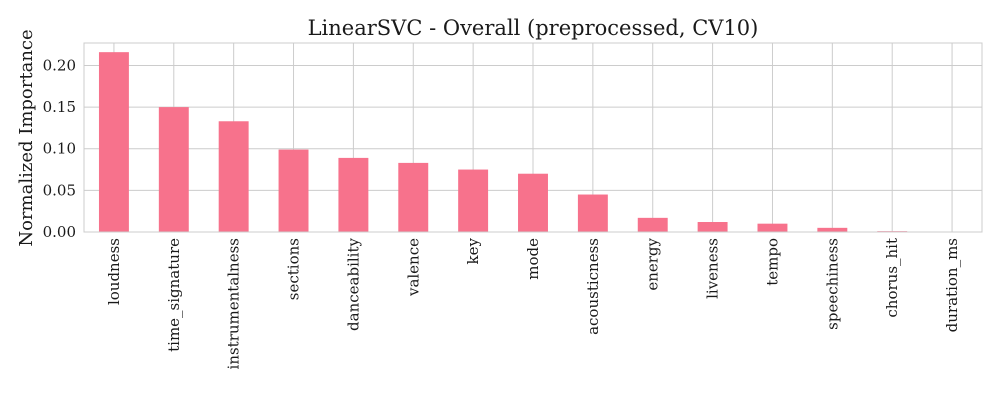 The width and height of the screenshot is (1000, 400). What do you see at coordinates (293, 190) in the screenshot?
I see `bar-sections` at bounding box center [293, 190].